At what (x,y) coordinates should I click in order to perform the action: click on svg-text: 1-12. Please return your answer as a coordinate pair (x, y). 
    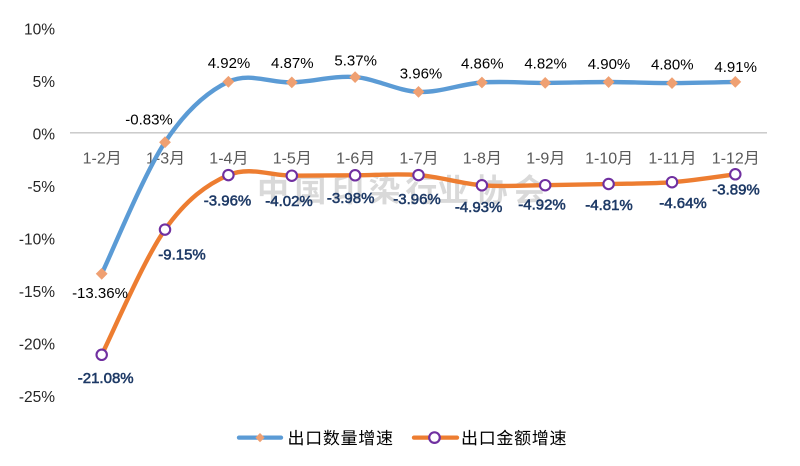
    Looking at the image, I should click on (728, 158).